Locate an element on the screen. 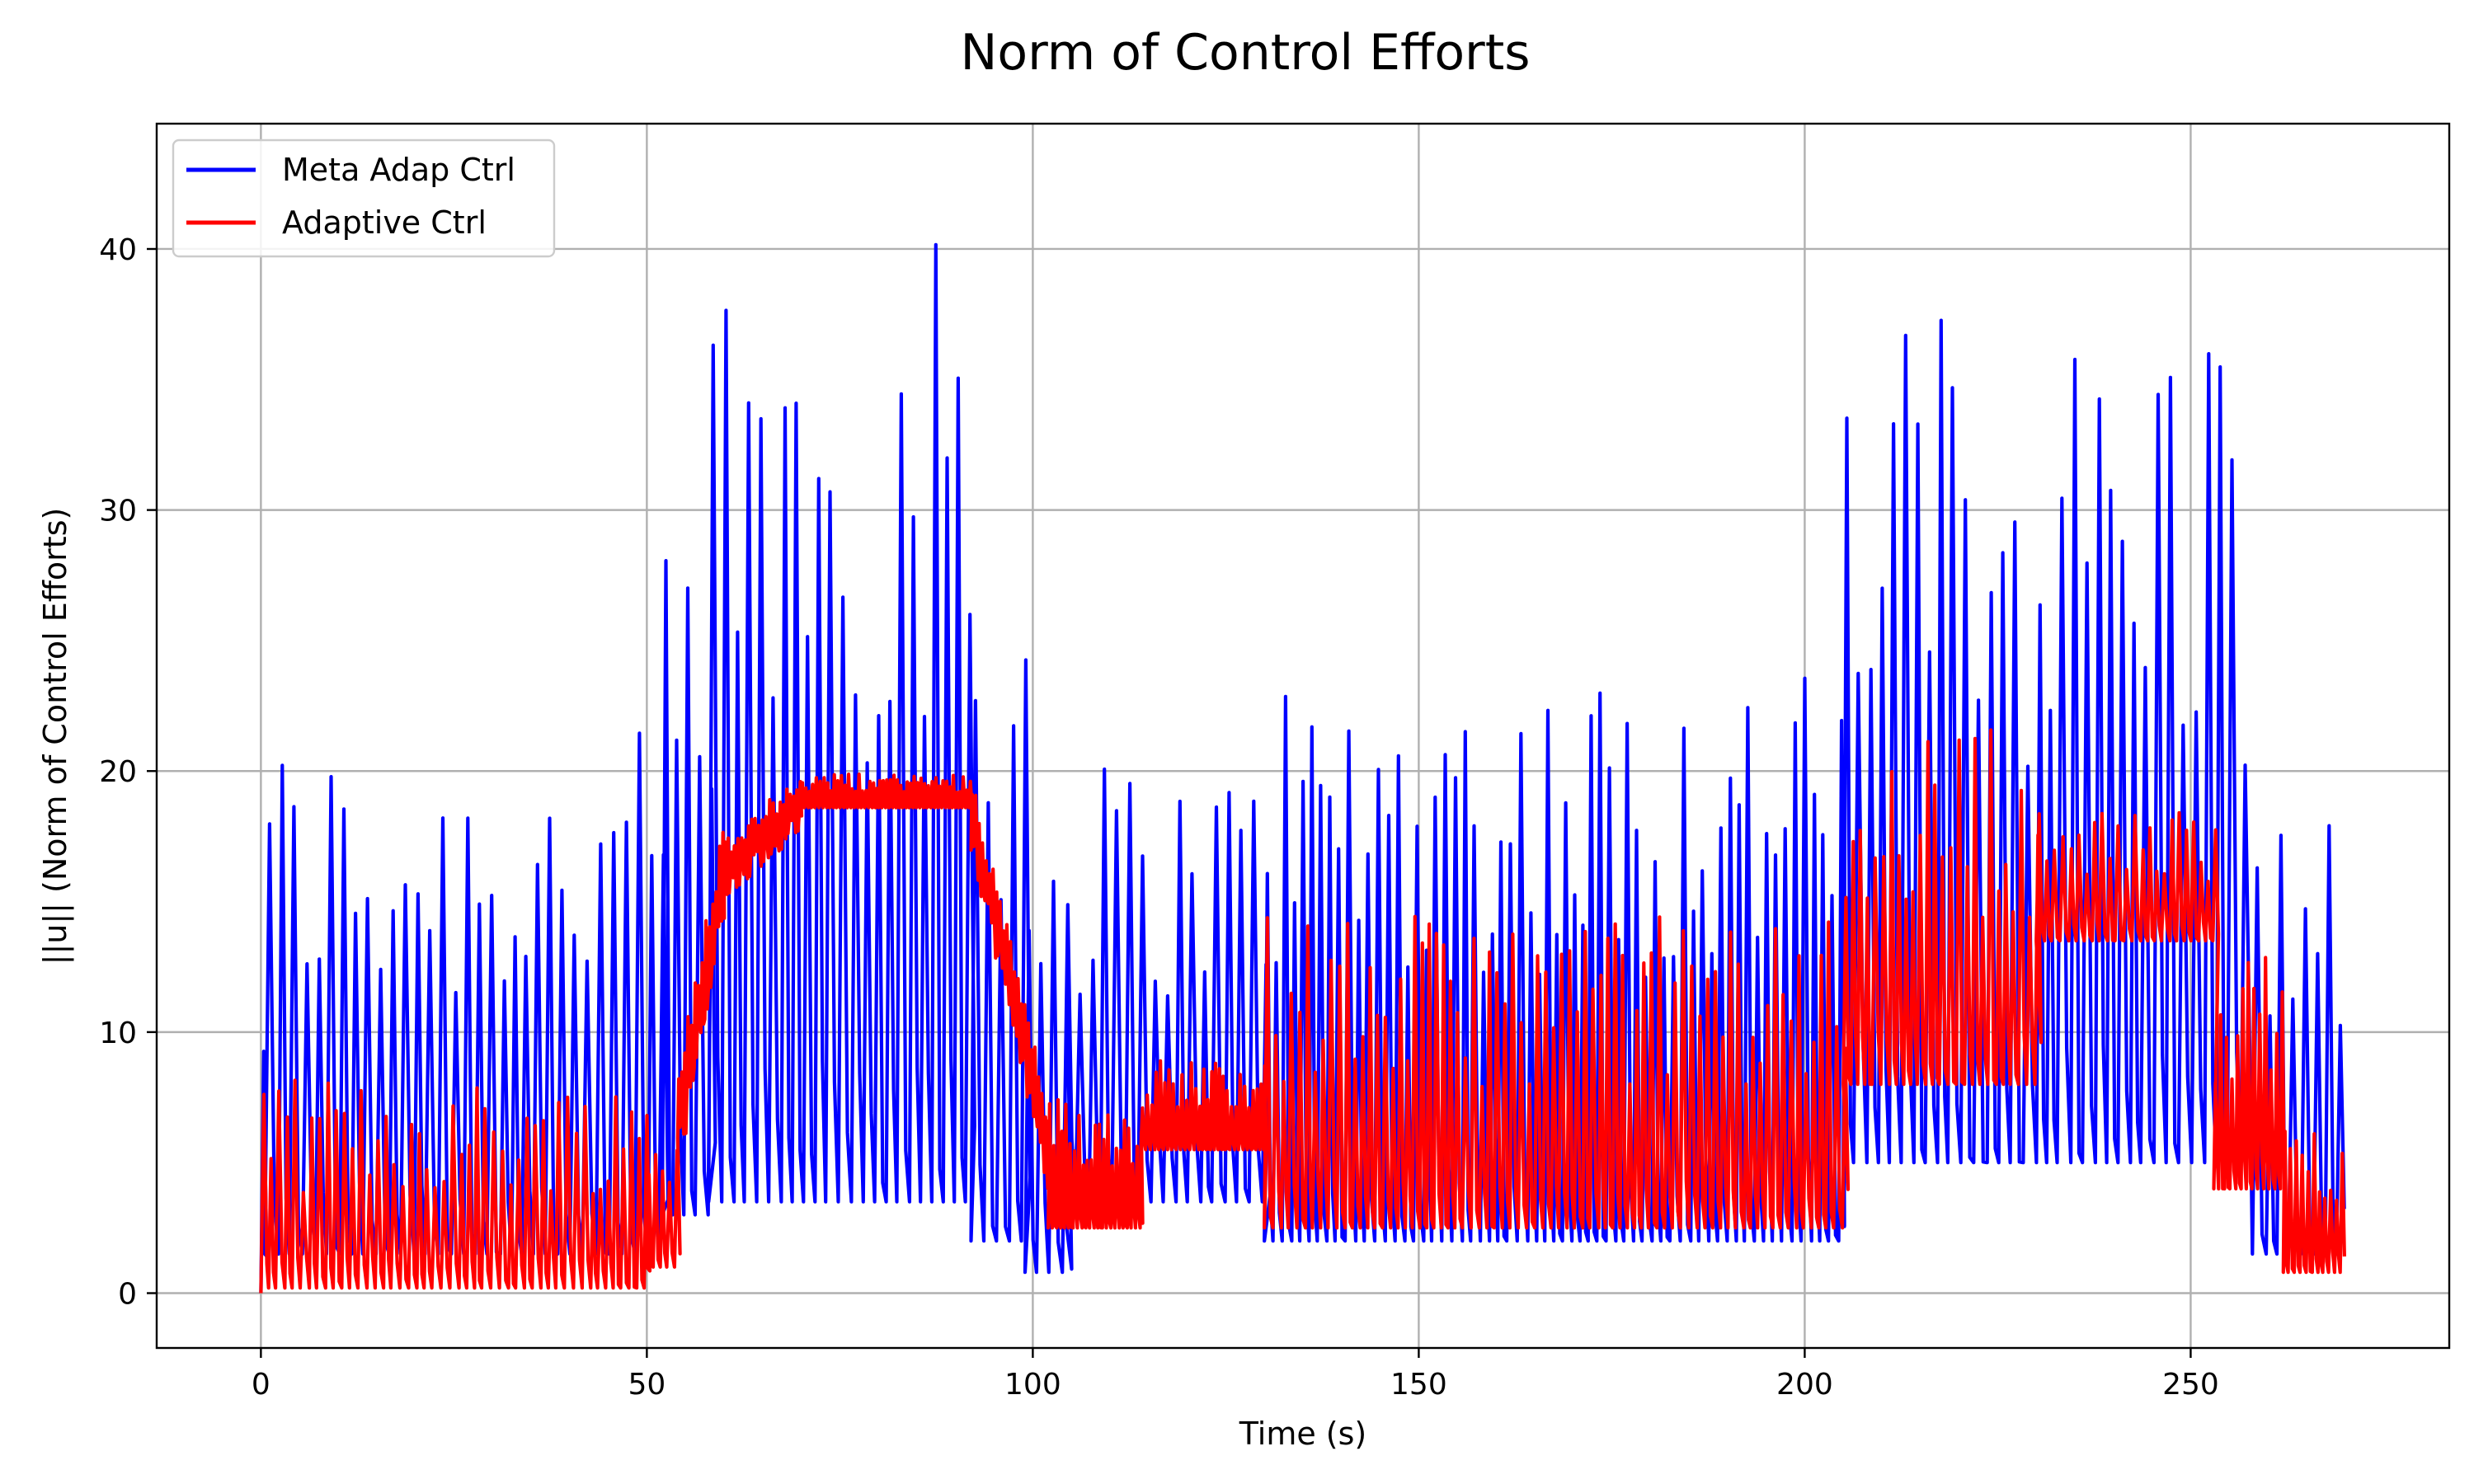  legend-box is located at coordinates (364, 198).